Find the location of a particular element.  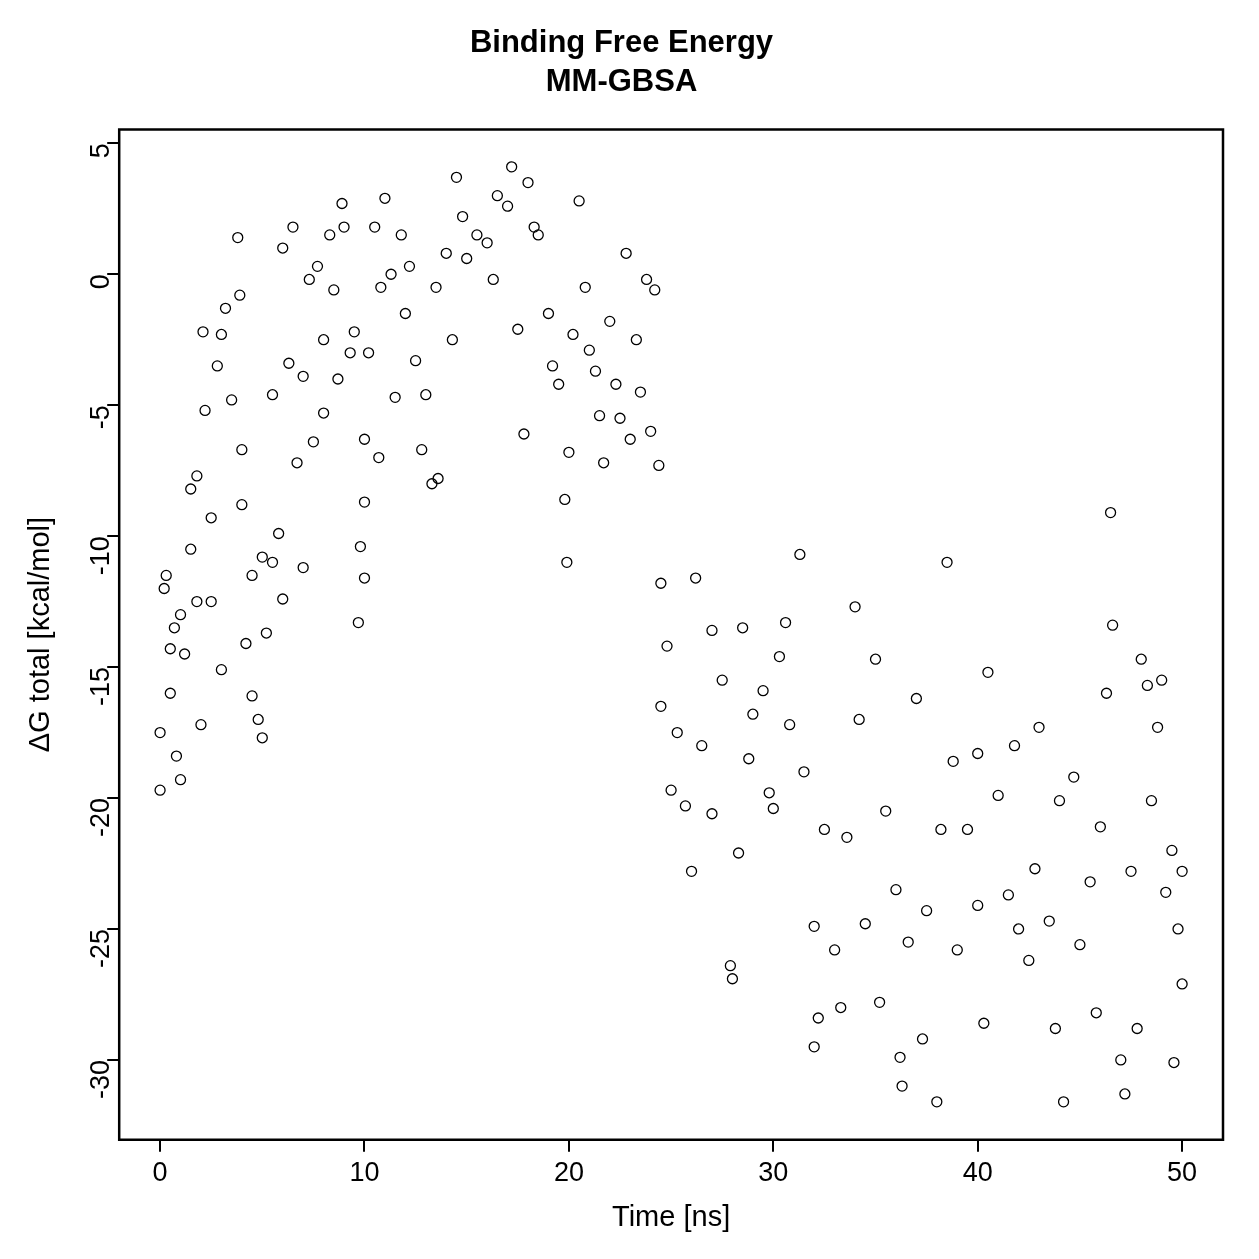

y-tick-label: -25 is located at coordinates (99, 948).